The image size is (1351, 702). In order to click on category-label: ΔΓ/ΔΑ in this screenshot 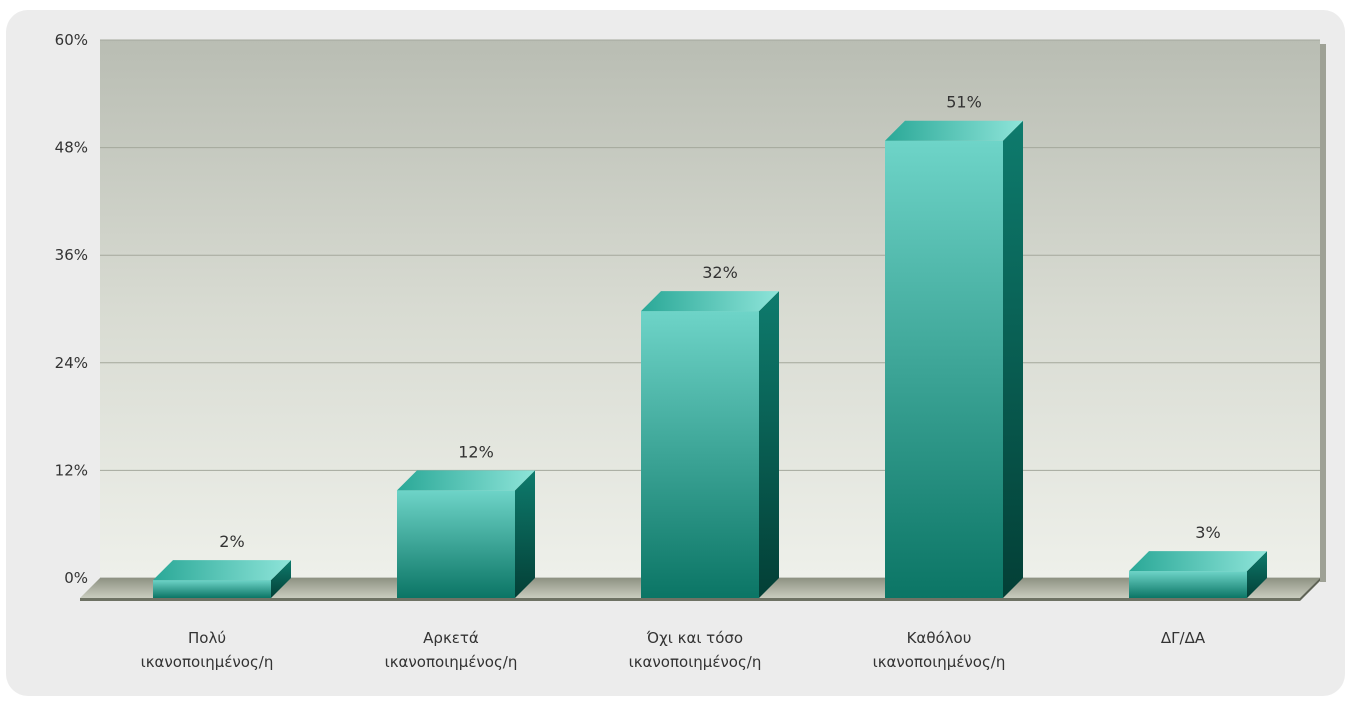, I will do `click(1183, 638)`.